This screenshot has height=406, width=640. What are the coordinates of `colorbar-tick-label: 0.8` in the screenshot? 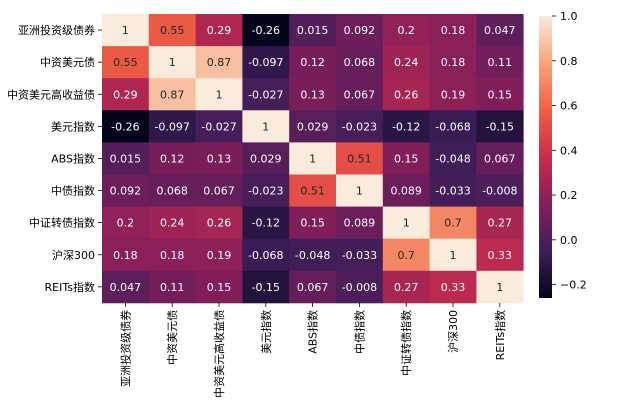 It's located at (569, 61).